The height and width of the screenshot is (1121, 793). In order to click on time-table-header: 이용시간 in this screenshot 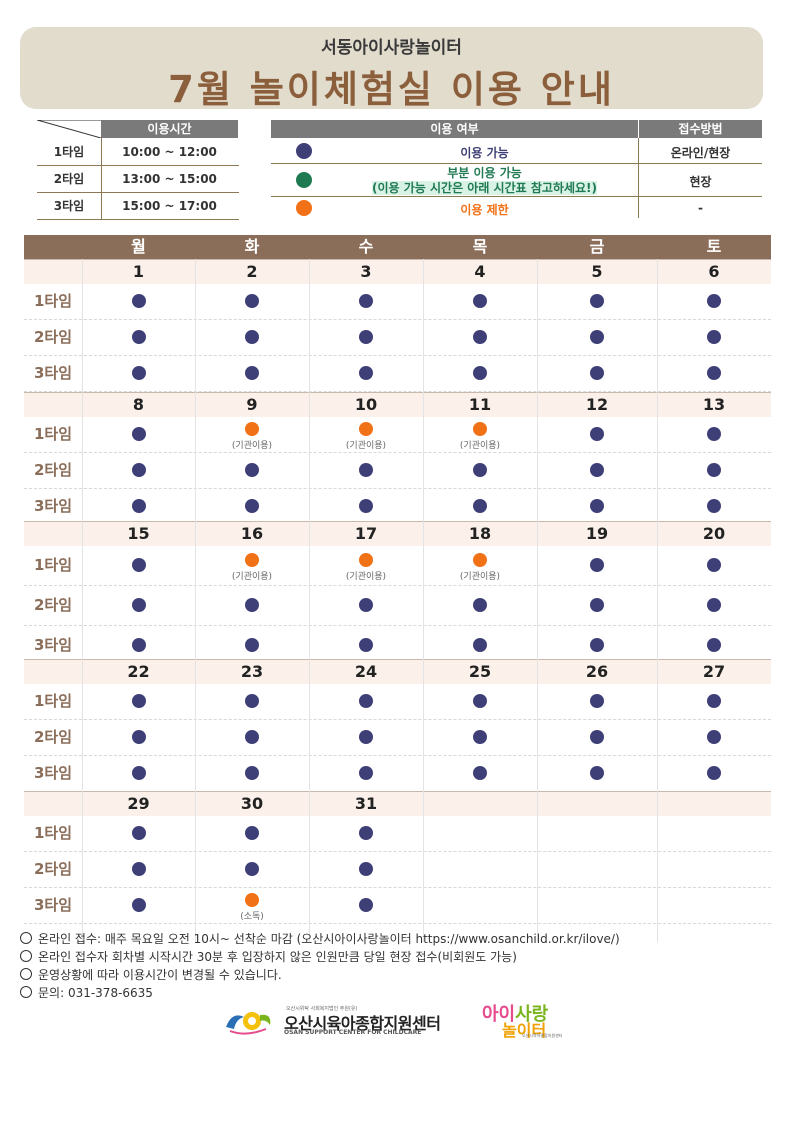, I will do `click(169, 129)`.